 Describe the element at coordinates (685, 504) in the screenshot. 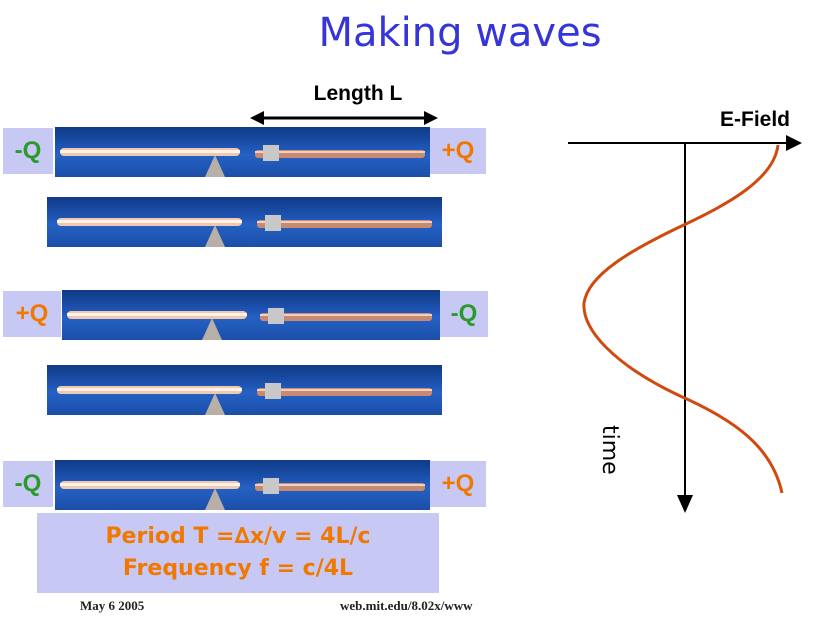

I see `time-axis-arrowhead` at that location.